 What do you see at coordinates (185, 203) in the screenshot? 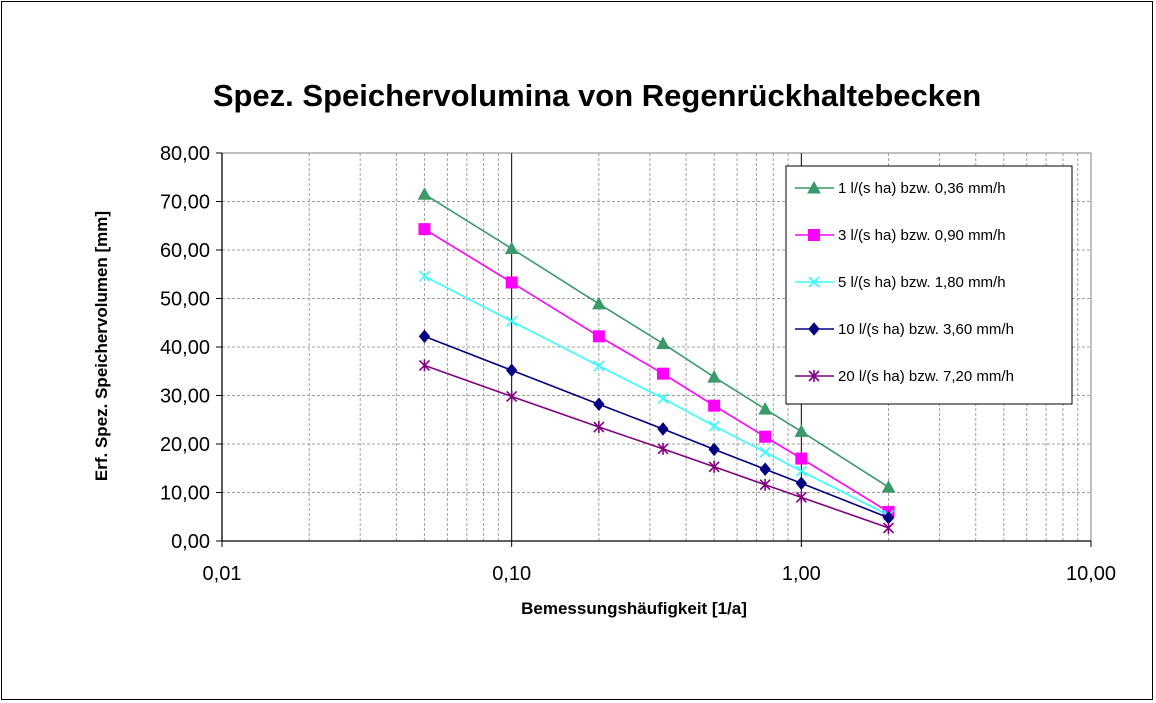
I see `y-tick-label: 70,00` at bounding box center [185, 203].